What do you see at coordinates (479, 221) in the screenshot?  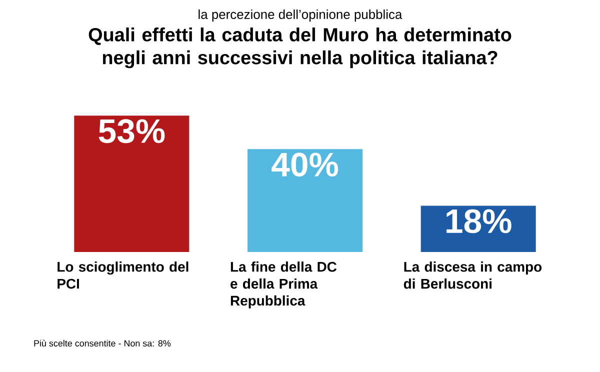 I see `data-label: 18%` at bounding box center [479, 221].